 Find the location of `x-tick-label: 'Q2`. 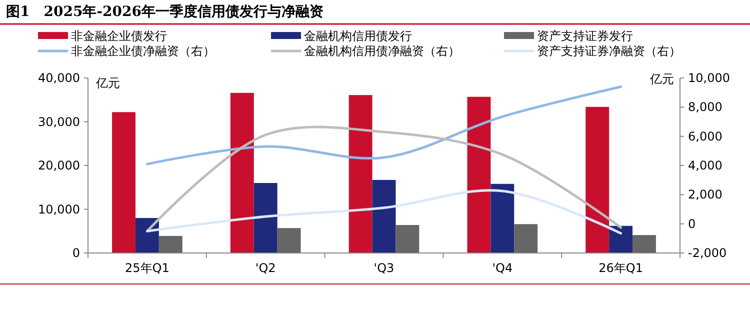

x-tick-label: 'Q2 is located at coordinates (265, 268).